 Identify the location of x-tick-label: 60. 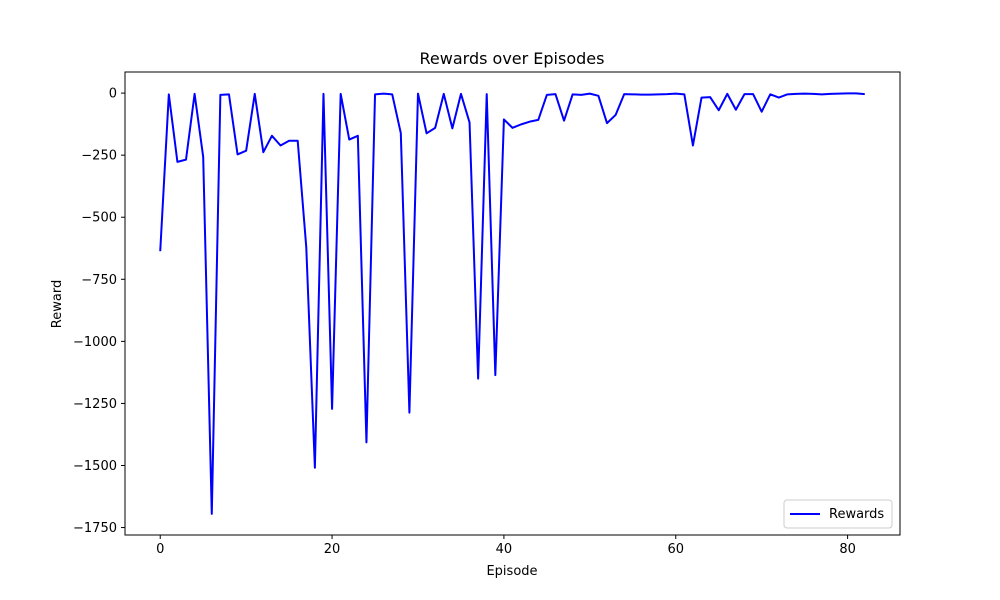
(675, 549).